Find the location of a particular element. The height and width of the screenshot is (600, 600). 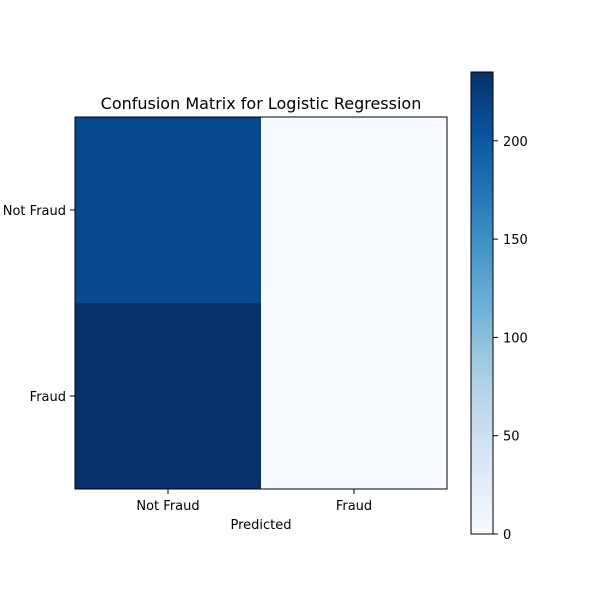

colorbar is located at coordinates (482, 303).